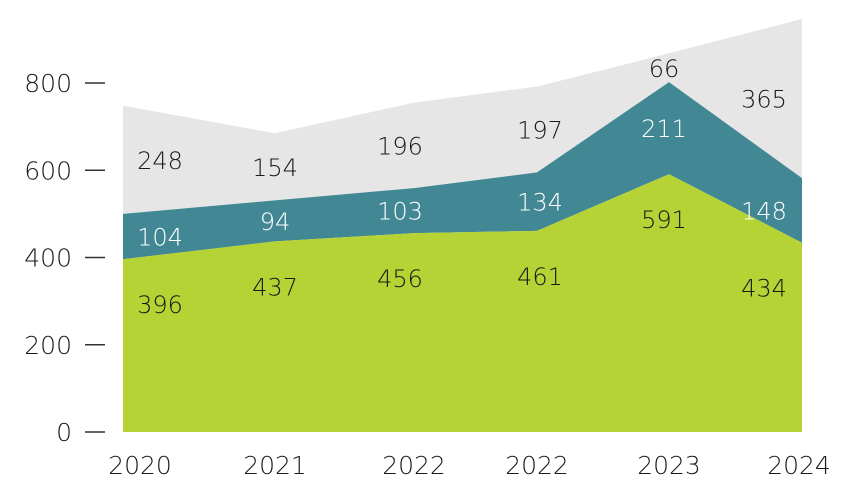 The height and width of the screenshot is (489, 868). Describe the element at coordinates (275, 168) in the screenshot. I see `data-label-series-3: 154` at that location.